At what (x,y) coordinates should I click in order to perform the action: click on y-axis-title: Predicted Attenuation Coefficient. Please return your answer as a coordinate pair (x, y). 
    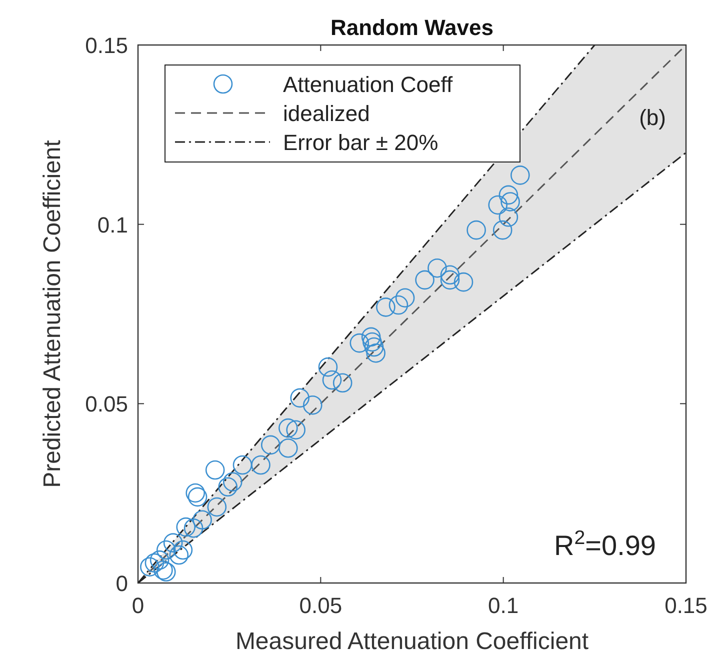
    Looking at the image, I should click on (52, 314).